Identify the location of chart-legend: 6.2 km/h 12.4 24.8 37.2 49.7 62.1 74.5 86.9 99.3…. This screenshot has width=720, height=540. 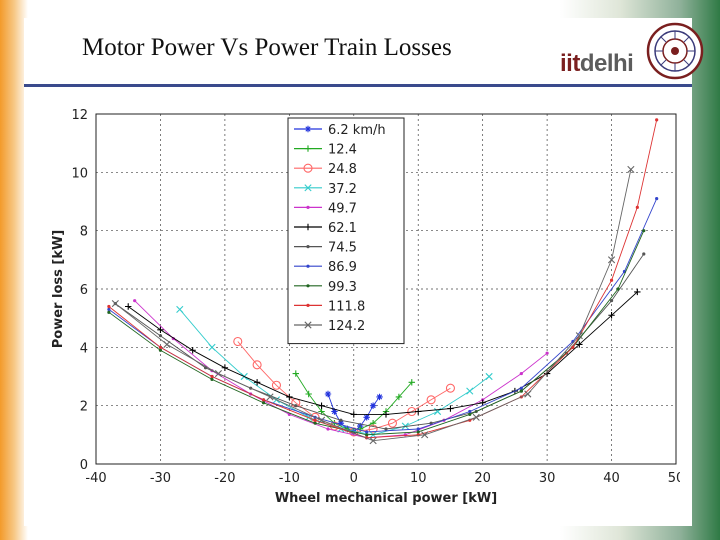
(346, 231).